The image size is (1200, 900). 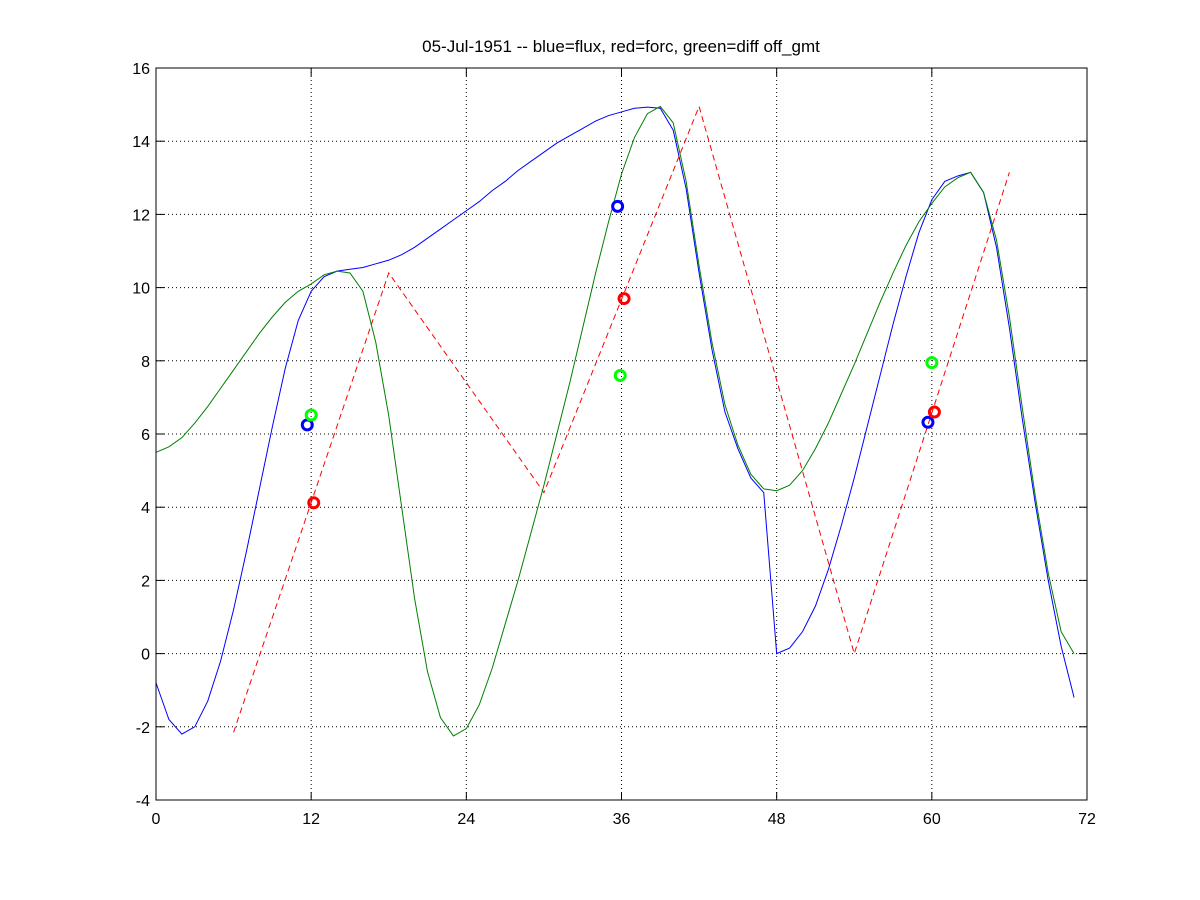 I want to click on y-tick-label: 16, so click(x=141, y=69).